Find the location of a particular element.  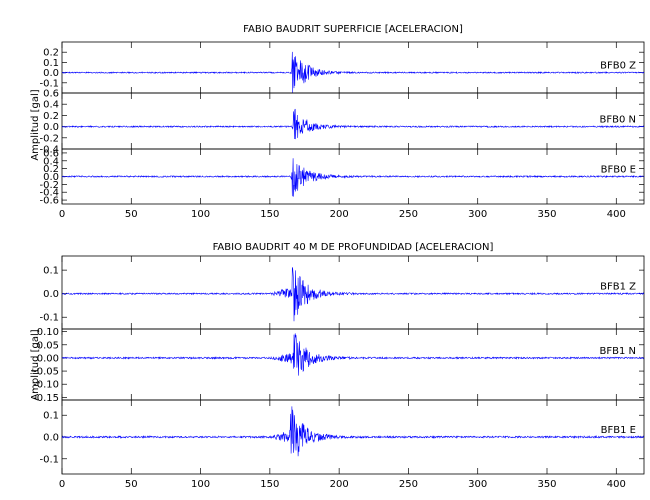

y-tick-label: -0.15 is located at coordinates (46, 398).